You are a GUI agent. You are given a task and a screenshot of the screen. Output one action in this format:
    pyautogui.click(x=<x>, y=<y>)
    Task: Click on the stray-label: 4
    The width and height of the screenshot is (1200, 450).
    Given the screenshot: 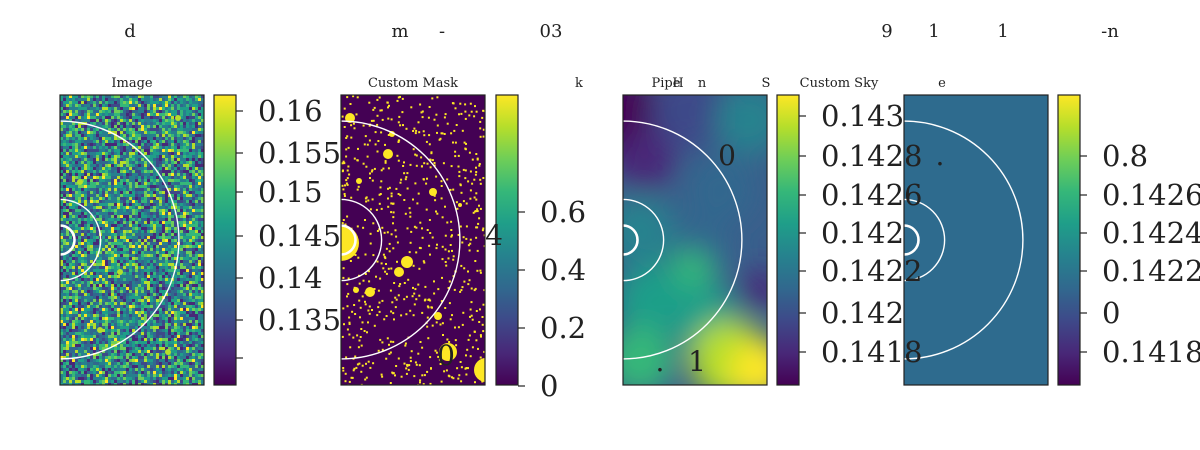 What is the action you would take?
    pyautogui.click(x=494, y=235)
    